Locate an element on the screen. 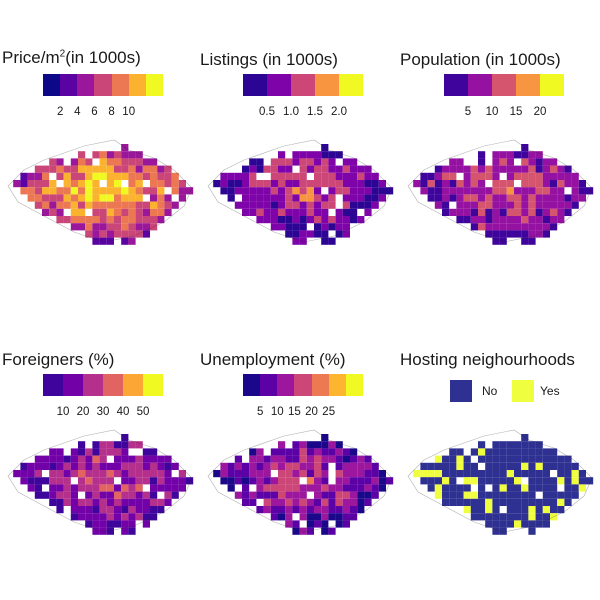  tick-label: 5 is located at coordinates (468, 112).